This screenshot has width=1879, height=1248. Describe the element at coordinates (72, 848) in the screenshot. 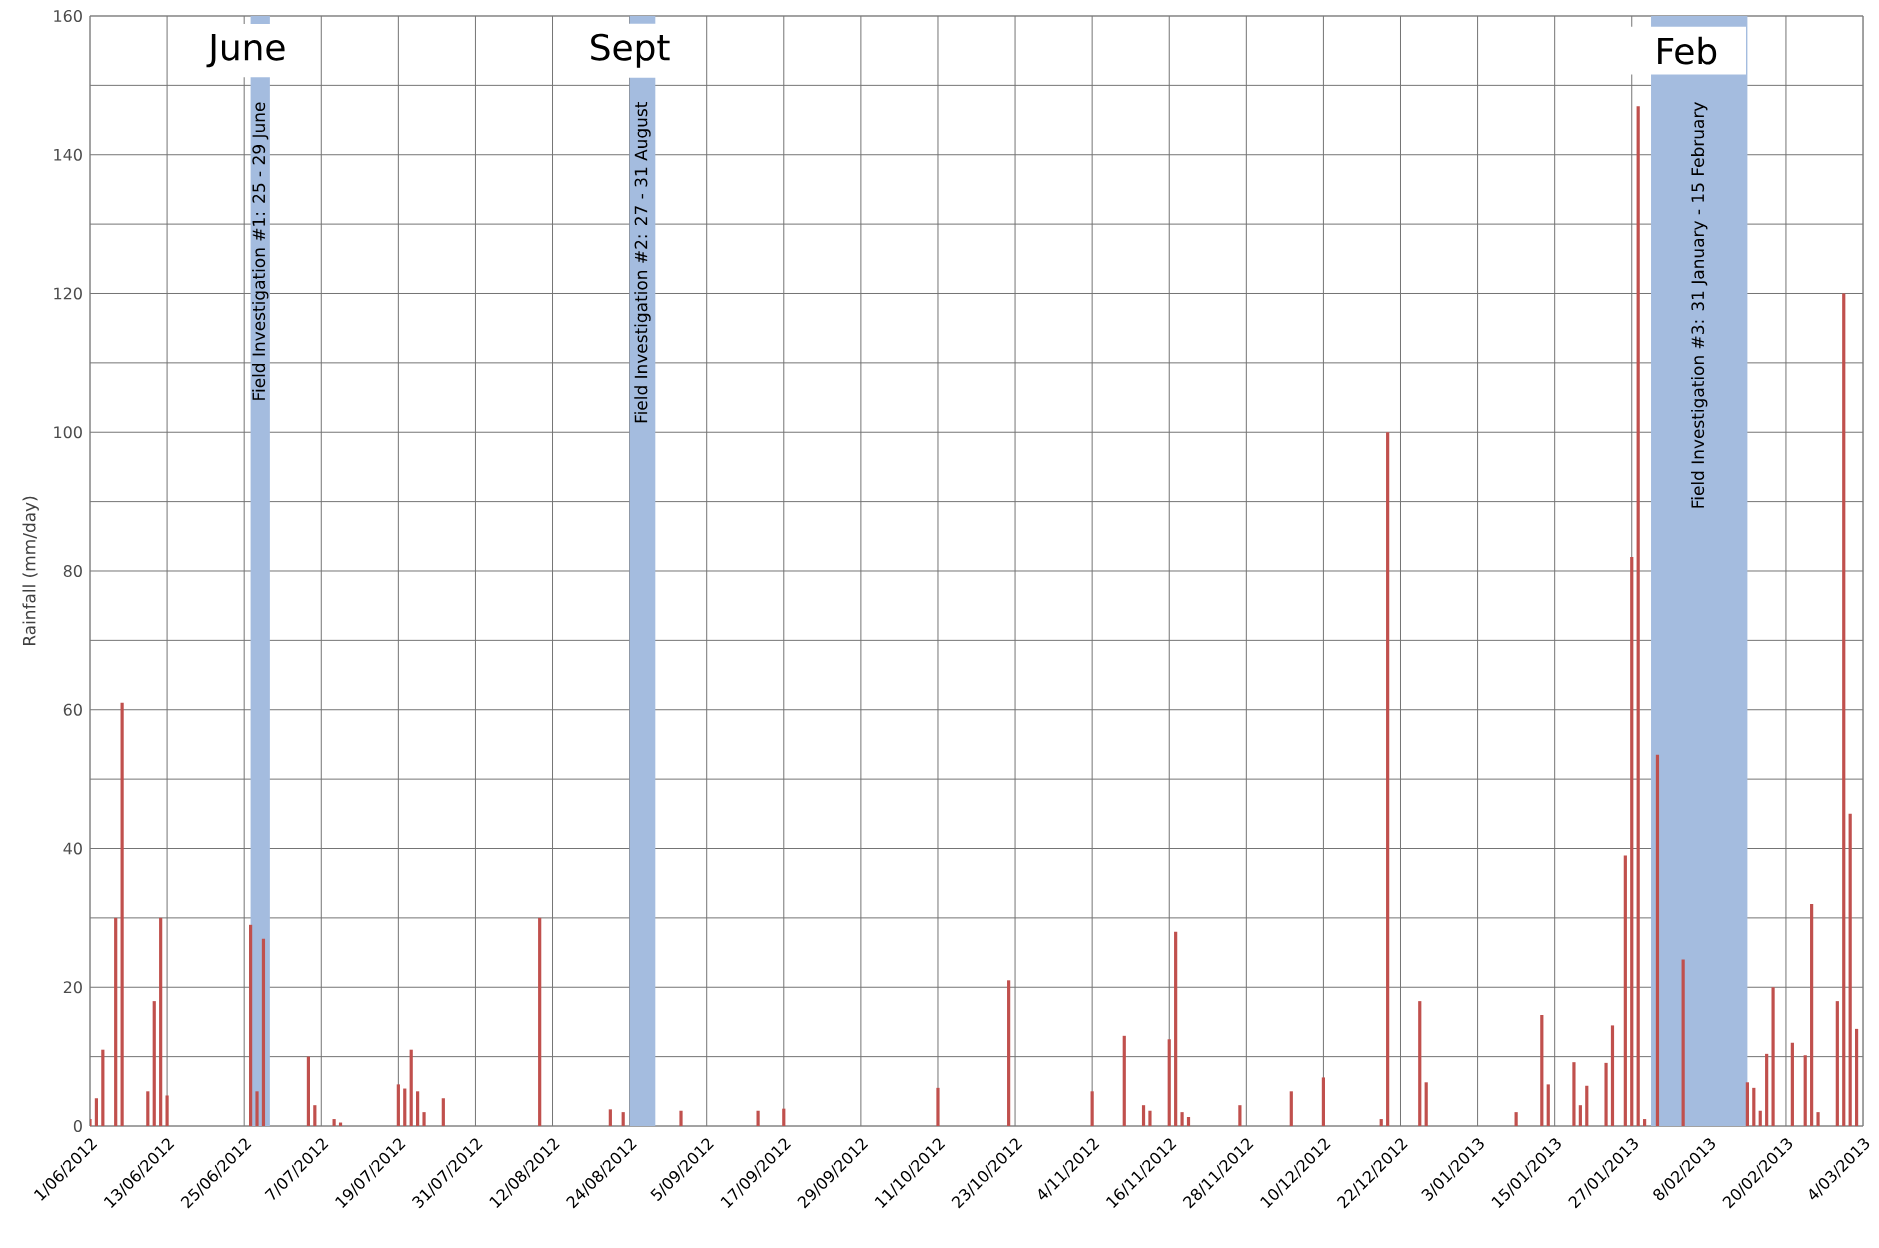

I see `y-tick-label: 40` at that location.